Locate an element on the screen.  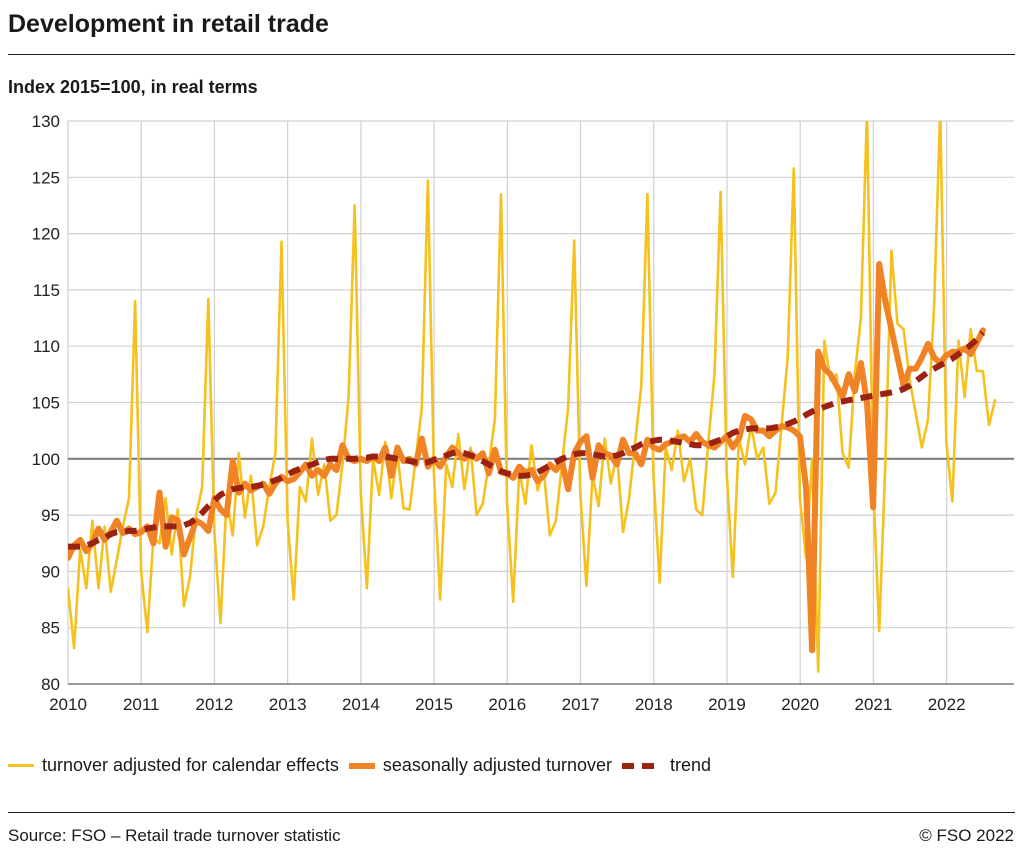
legend-item-calendar: turnover adjusted for calendar effects is located at coordinates (173, 765).